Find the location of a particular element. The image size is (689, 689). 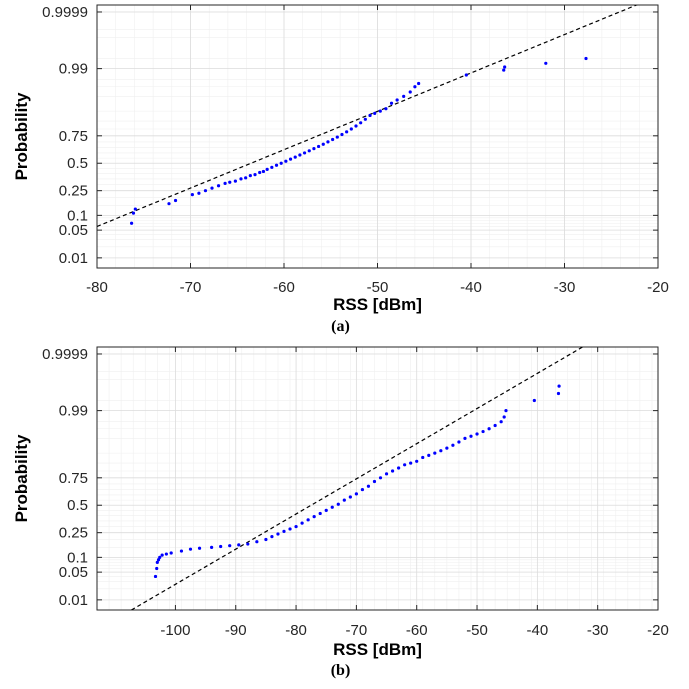

x-axis-label: RSS [dBm] is located at coordinates (377, 304).